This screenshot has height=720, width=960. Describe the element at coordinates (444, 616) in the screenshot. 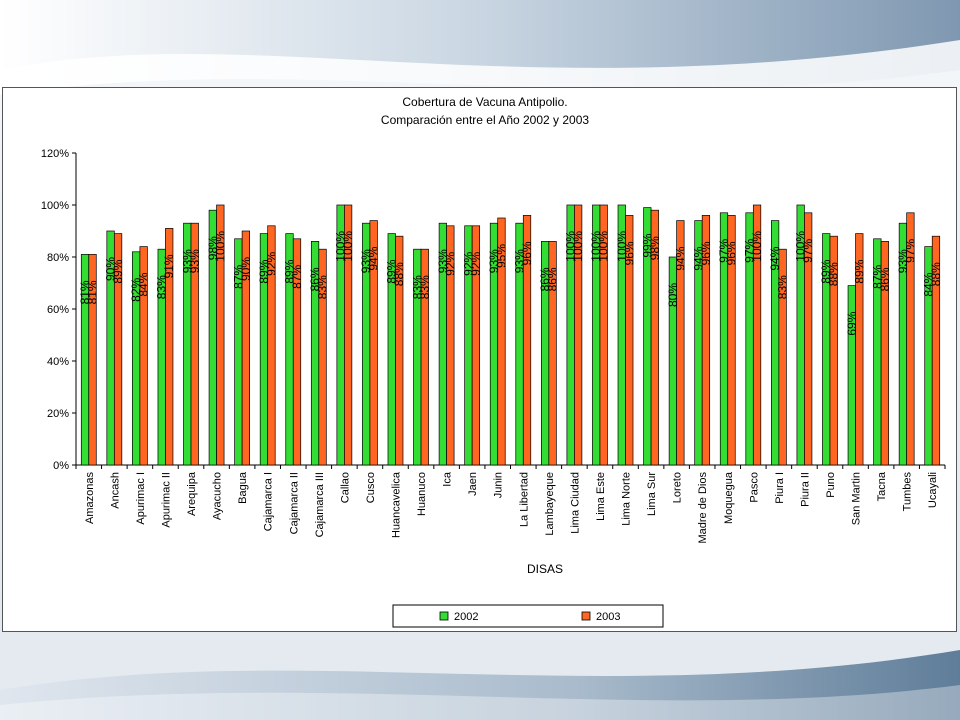

I see `legend-swatch-2002` at that location.